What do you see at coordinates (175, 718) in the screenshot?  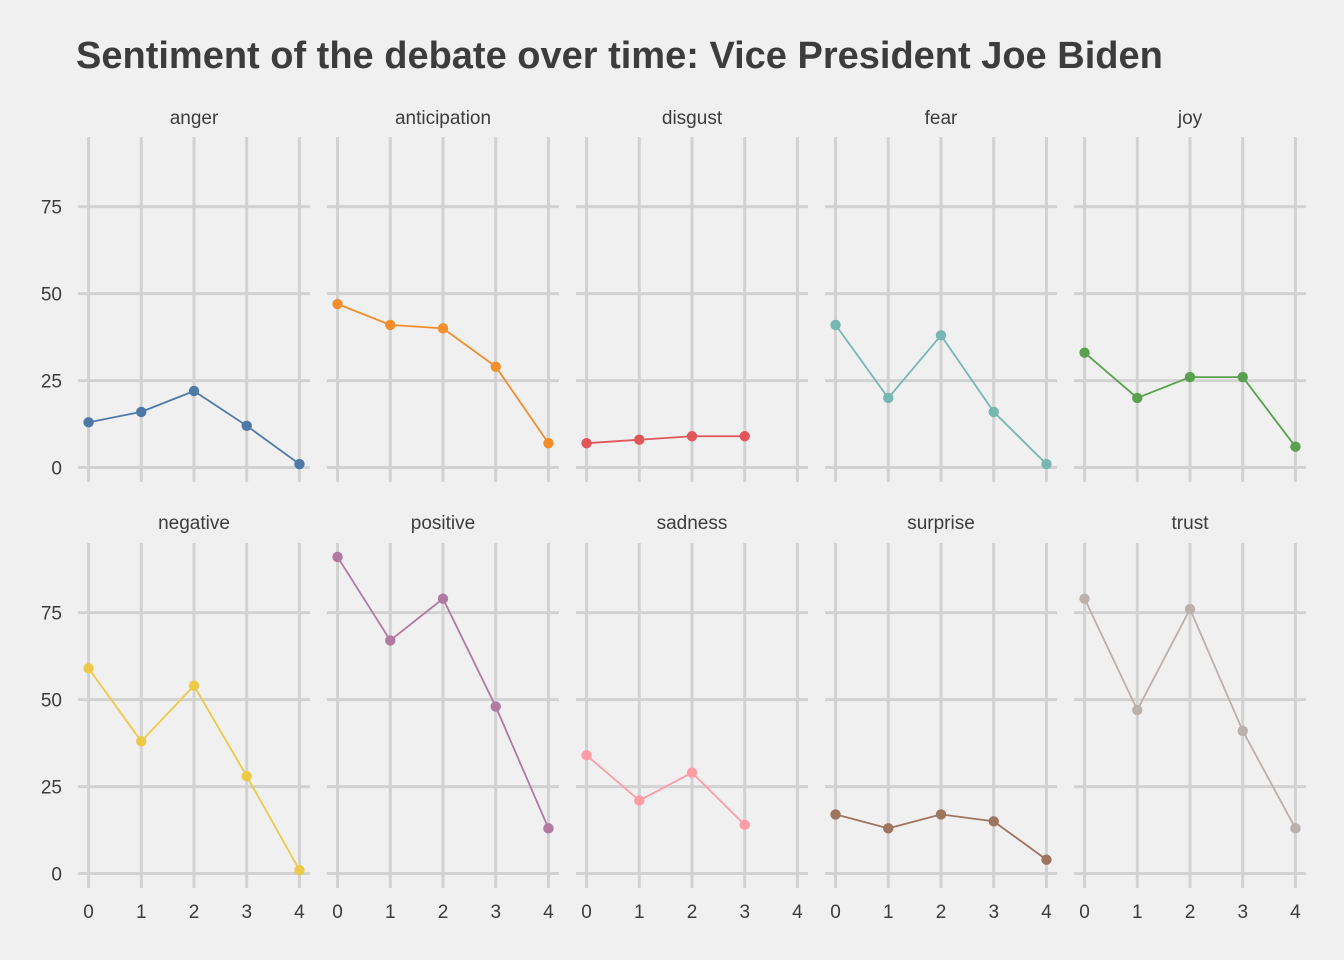 I see `facet-negative: negative 0 25 50 75 0 1 2 3 4` at bounding box center [175, 718].